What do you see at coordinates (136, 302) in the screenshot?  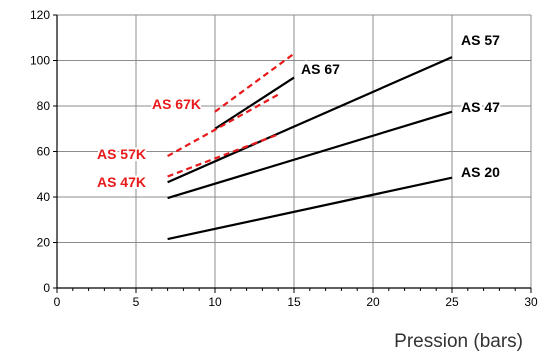 I see `x-tick-label-5: 5` at bounding box center [136, 302].